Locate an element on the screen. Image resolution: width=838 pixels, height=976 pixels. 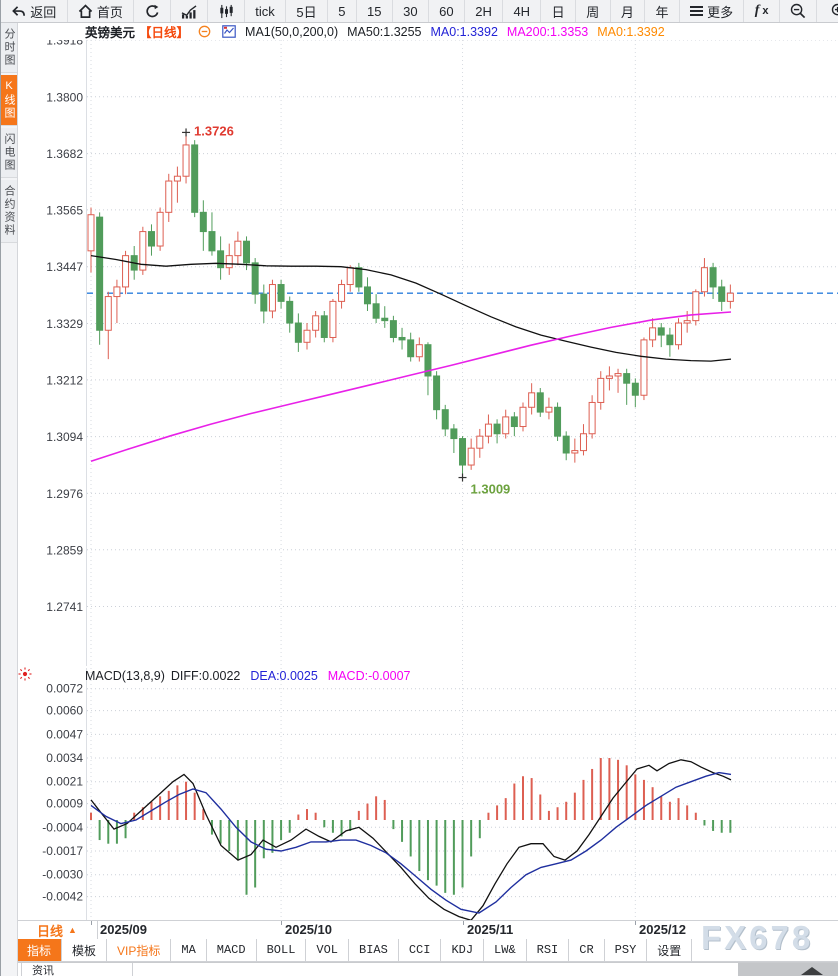
toolbar-button-m30: 30 is located at coordinates (411, 11).